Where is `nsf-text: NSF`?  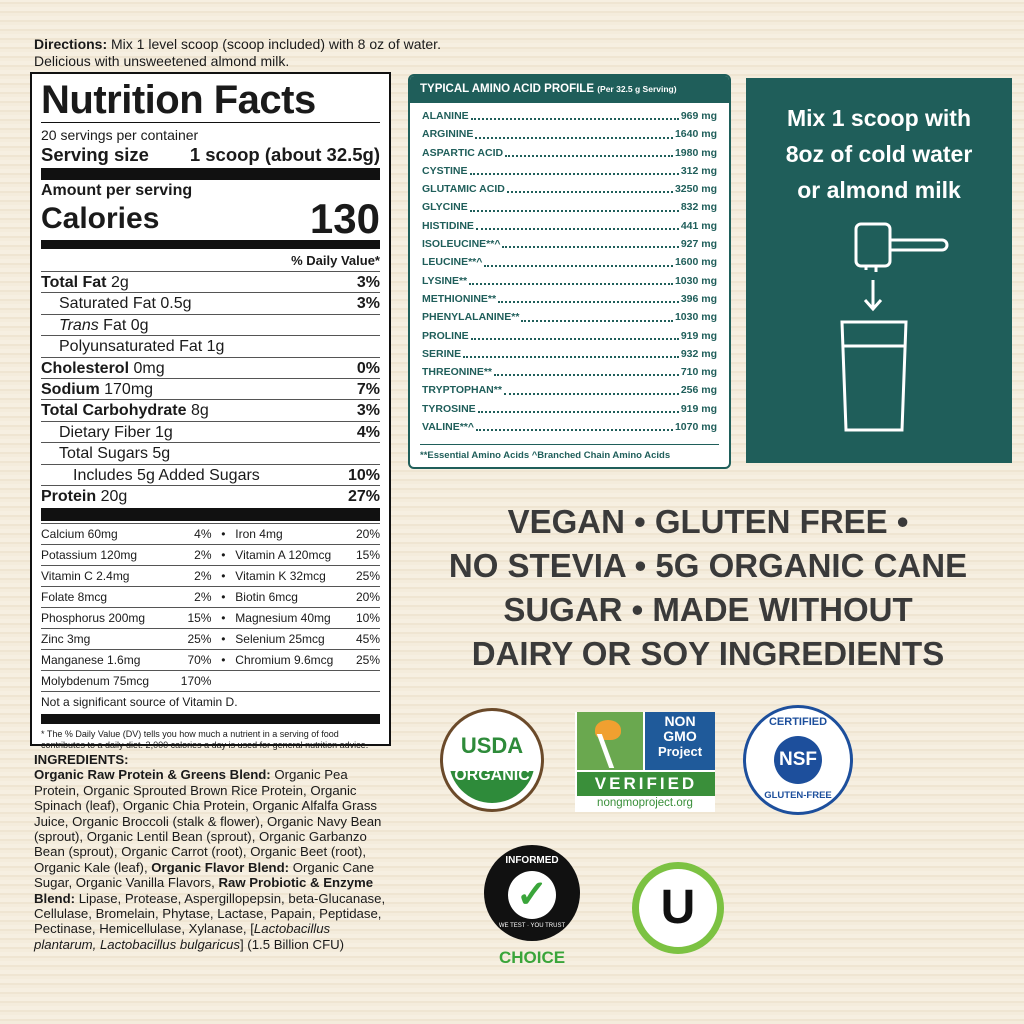 nsf-text: NSF is located at coordinates (798, 760).